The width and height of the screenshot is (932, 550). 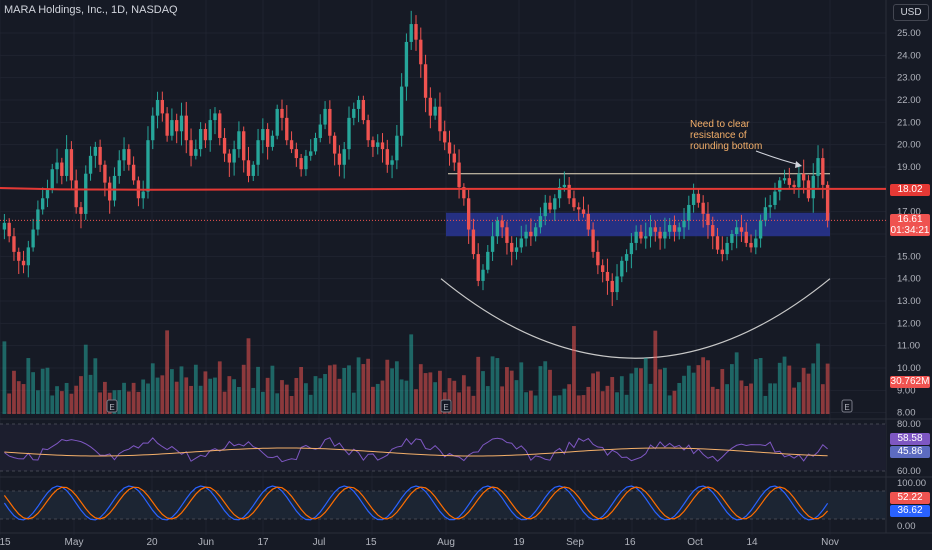 What do you see at coordinates (911, 12) in the screenshot?
I see `currency-selector: USD` at bounding box center [911, 12].